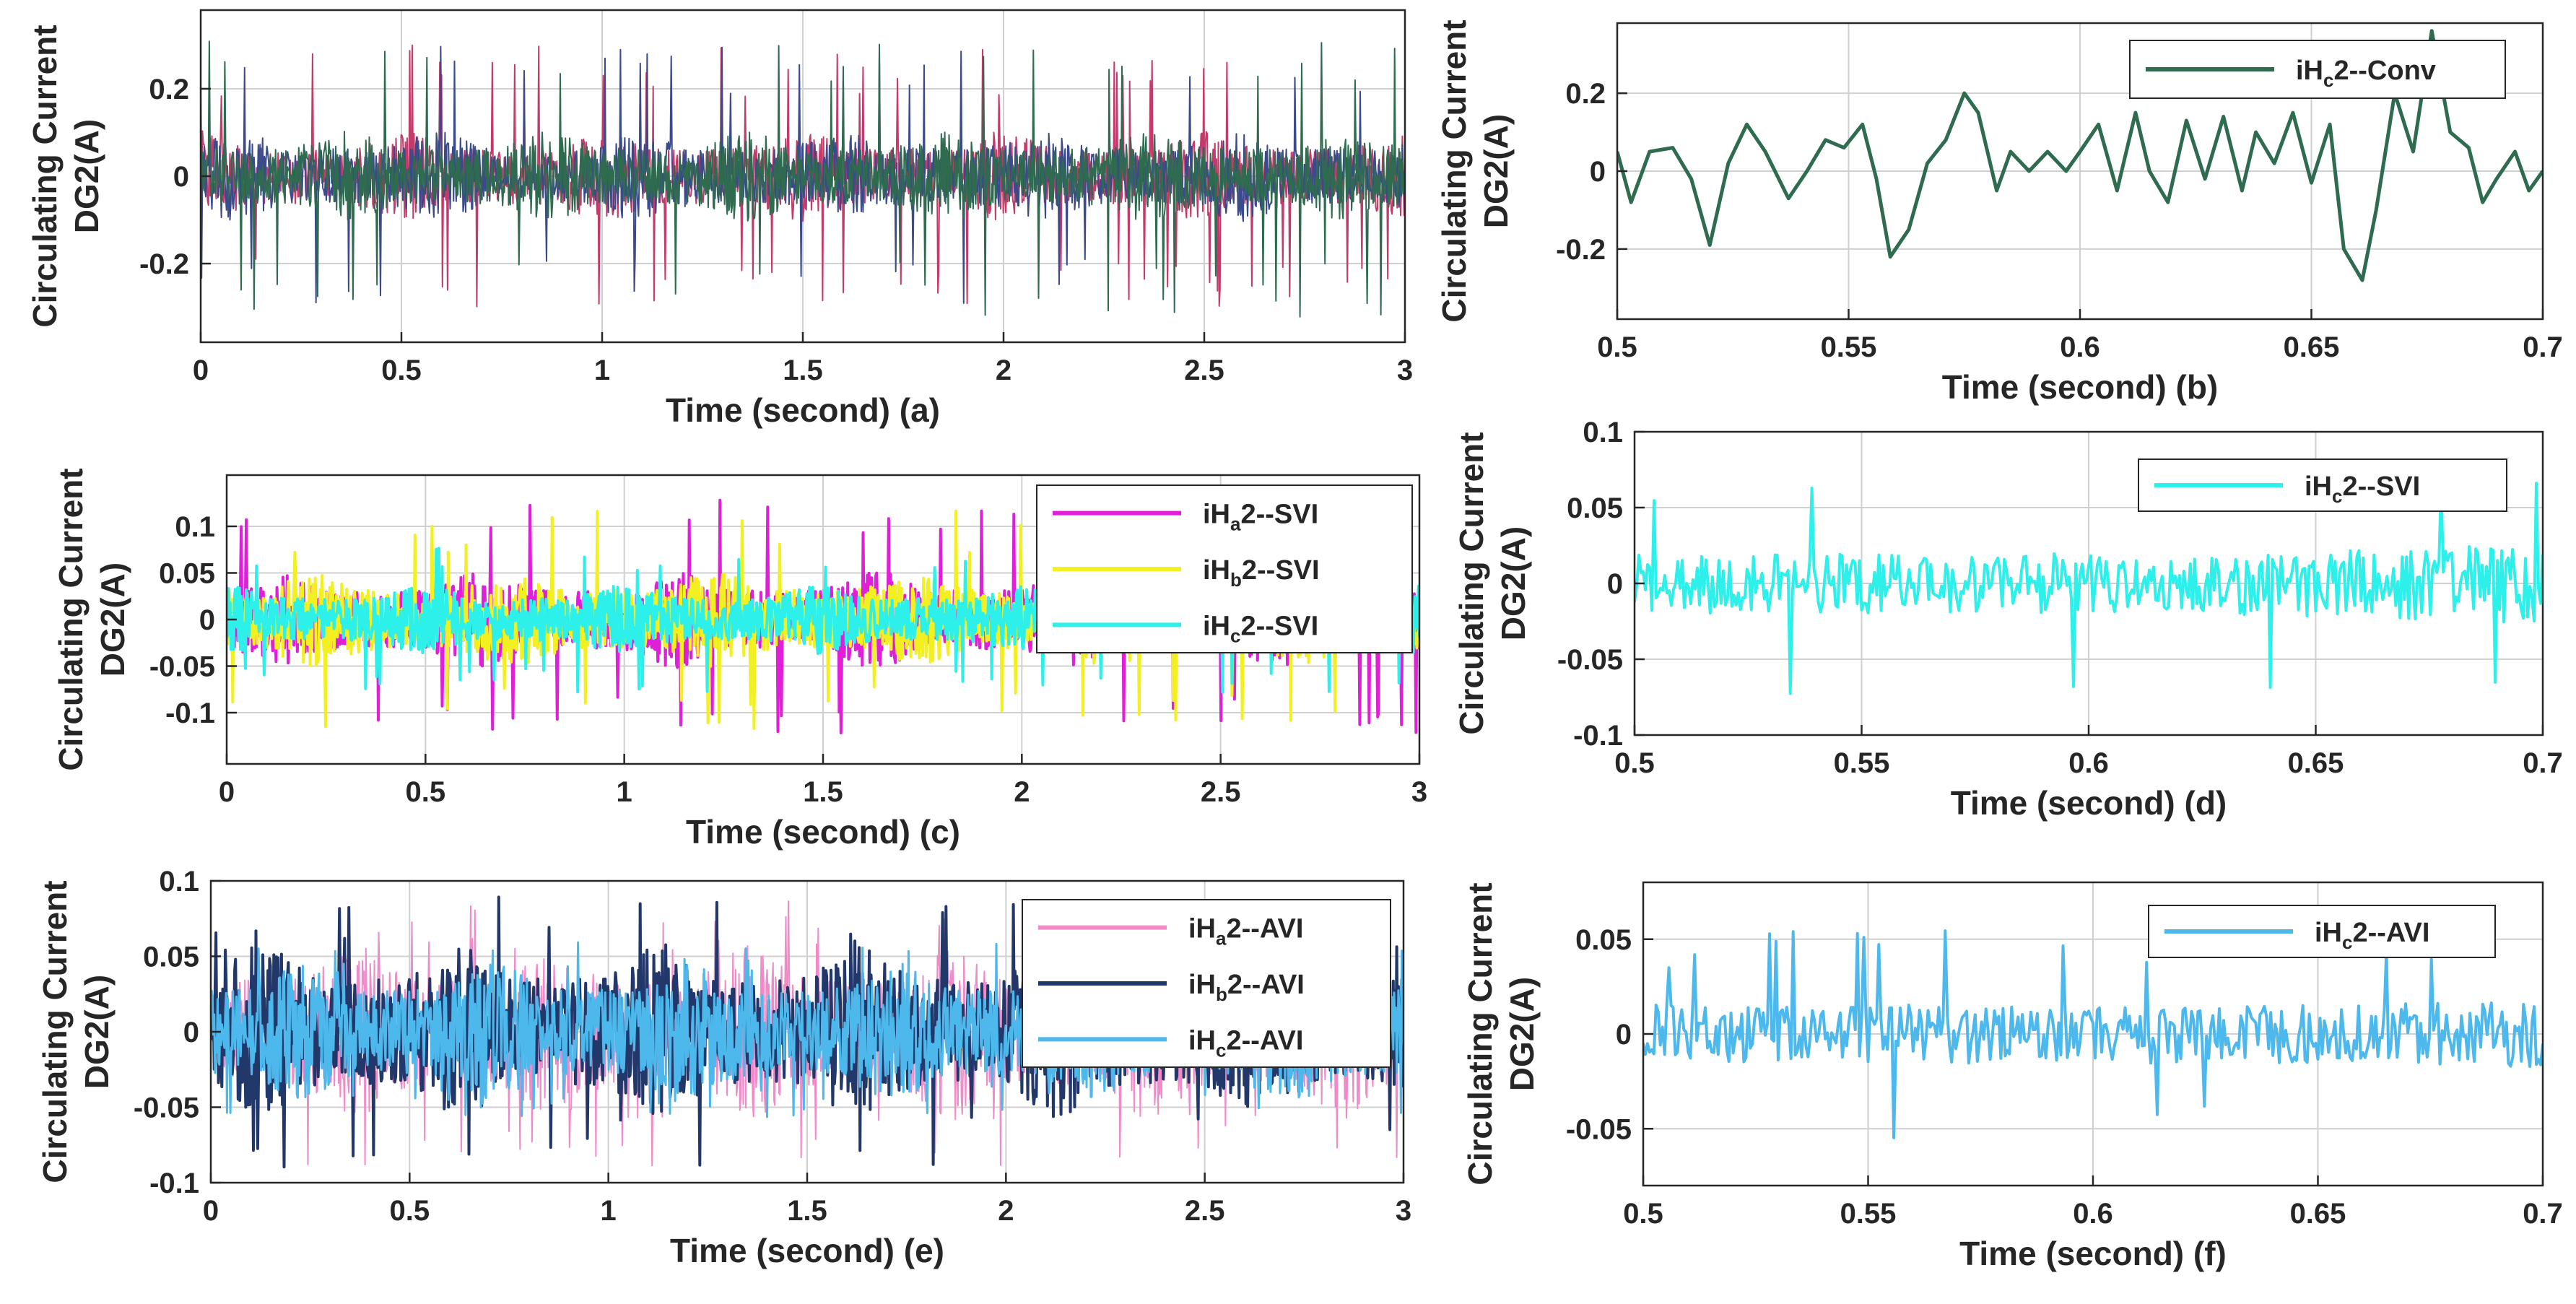 This screenshot has width=2576, height=1304. I want to click on x-axis-label: Time (second) (e), so click(807, 1251).